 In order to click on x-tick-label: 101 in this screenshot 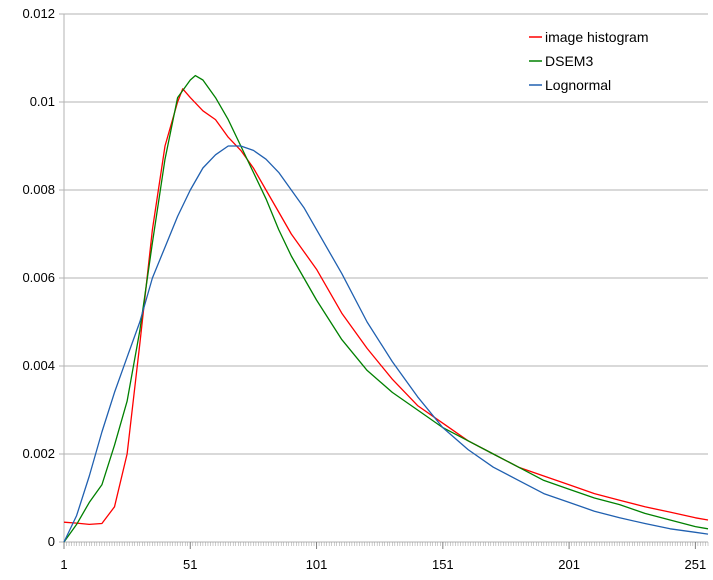, I will do `click(317, 564)`.